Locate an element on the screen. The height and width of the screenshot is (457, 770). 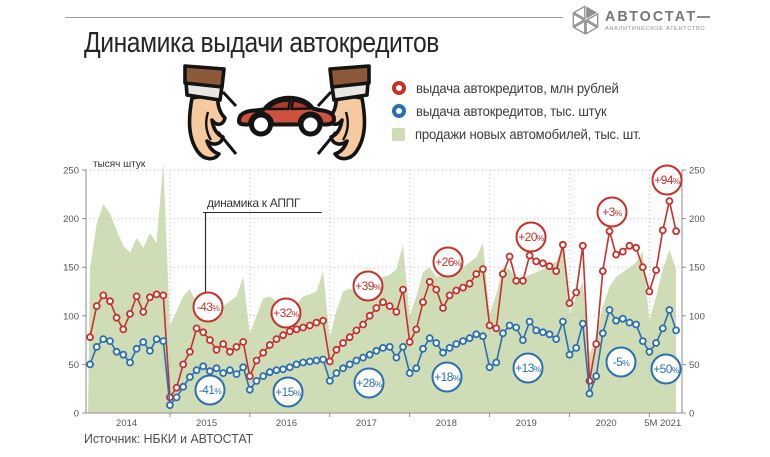
annotation-badge: -5% is located at coordinates (621, 362).